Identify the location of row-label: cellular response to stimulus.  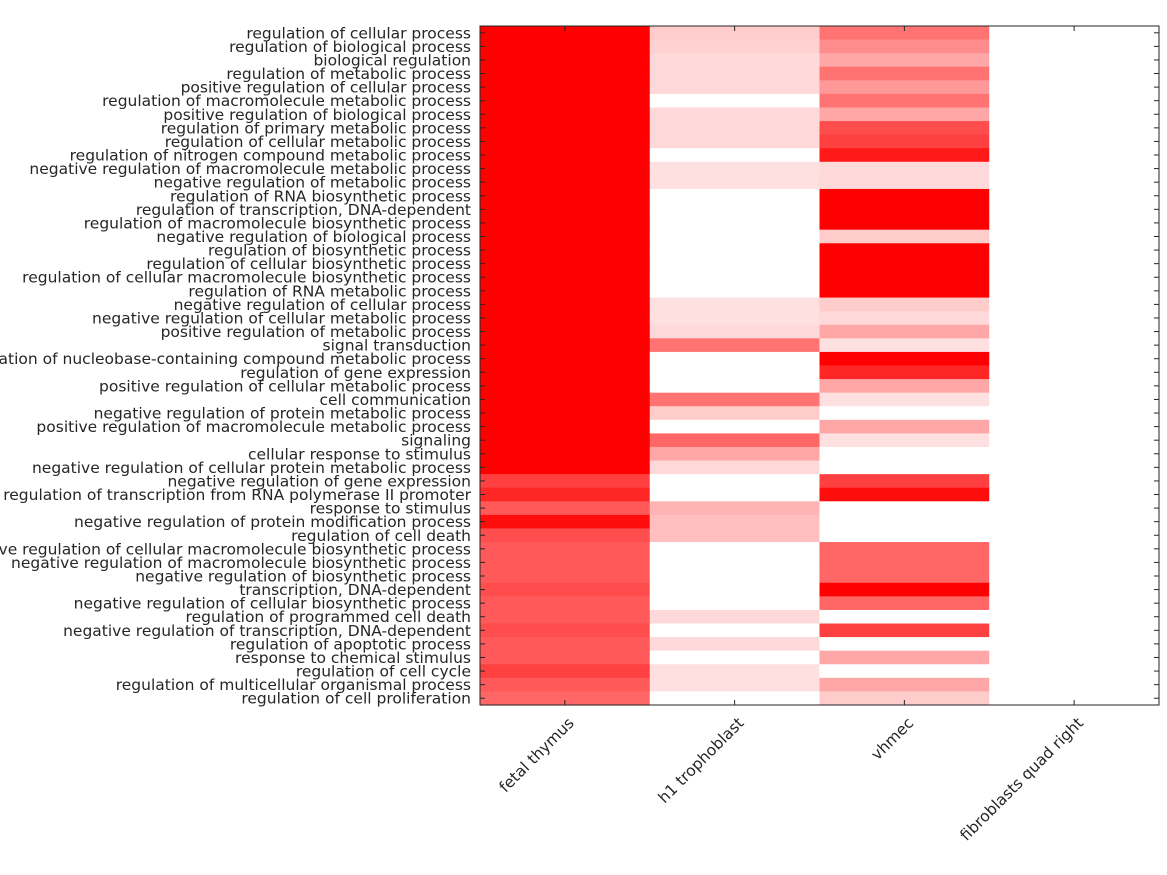
(359, 454).